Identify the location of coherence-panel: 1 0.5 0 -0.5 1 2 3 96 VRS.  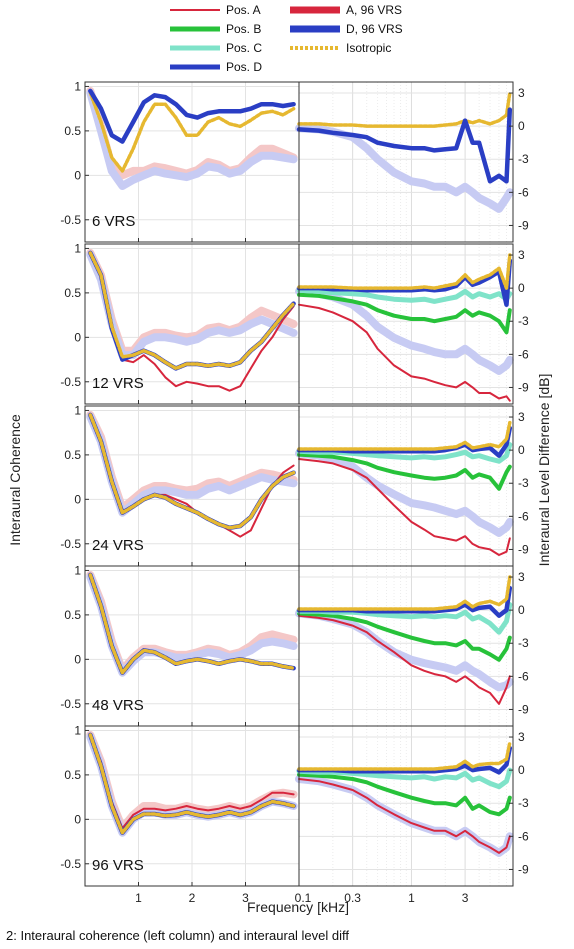
(180, 814).